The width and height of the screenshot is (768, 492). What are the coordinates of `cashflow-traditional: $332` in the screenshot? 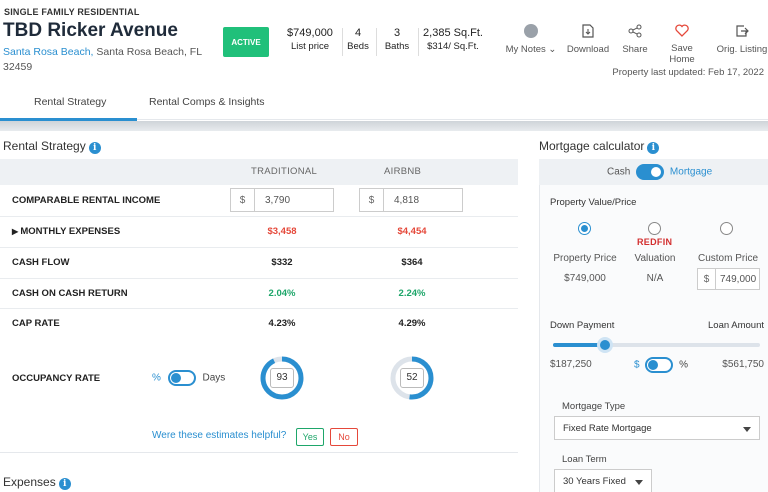 It's located at (282, 262).